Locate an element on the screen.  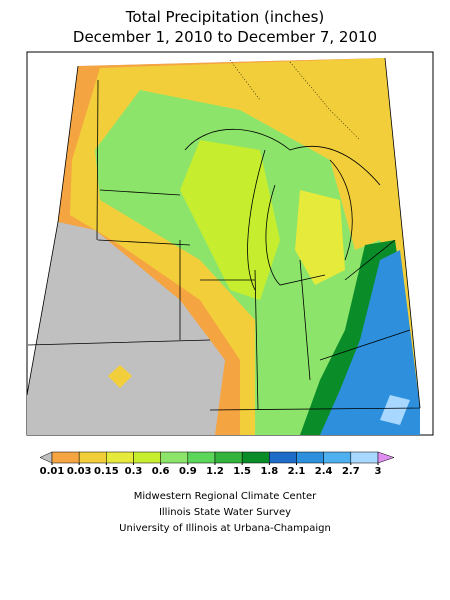
colorbar-label: 2.7 is located at coordinates (351, 471).